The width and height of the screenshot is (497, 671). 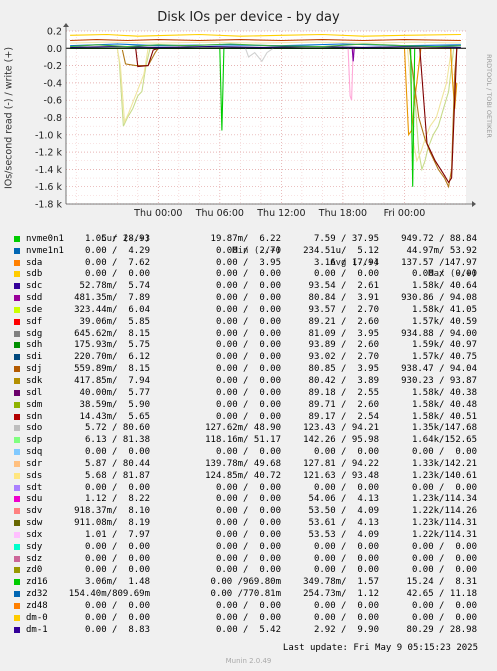 I want to click on legend-avg: 81.09 / 3.95, so click(x=343, y=333).